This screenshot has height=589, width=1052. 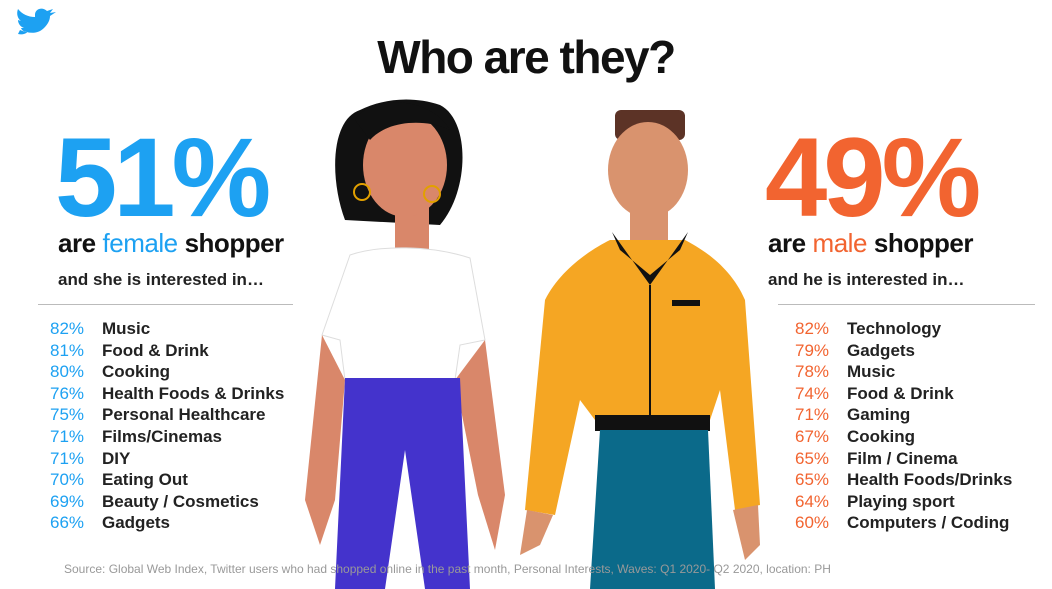 I want to click on twitter-logo, so click(x=36, y=21).